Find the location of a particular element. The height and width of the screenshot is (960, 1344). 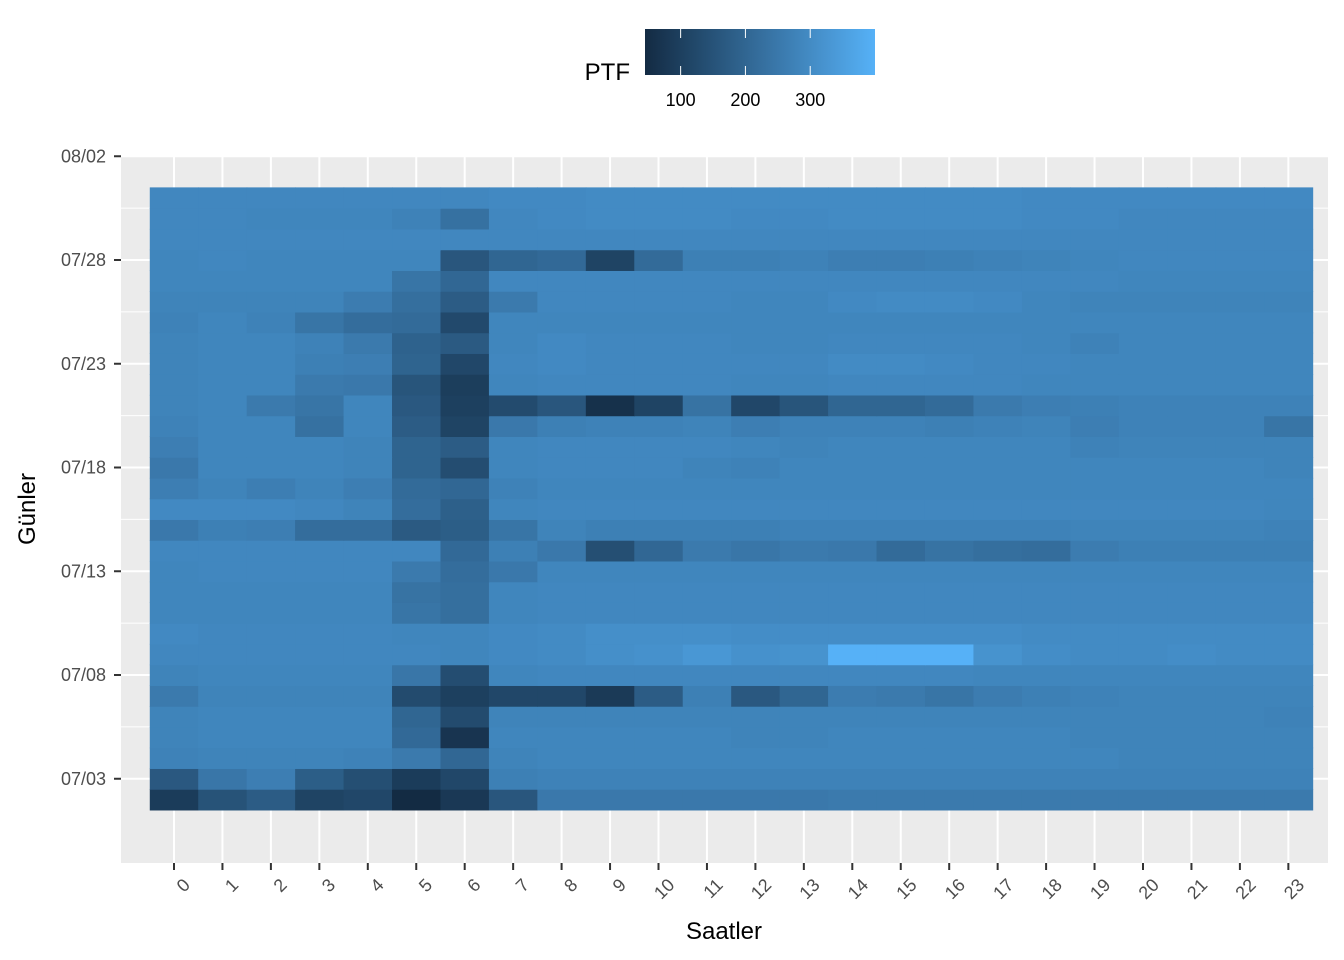

y-tick-label: 07/23 is located at coordinates (83, 364).